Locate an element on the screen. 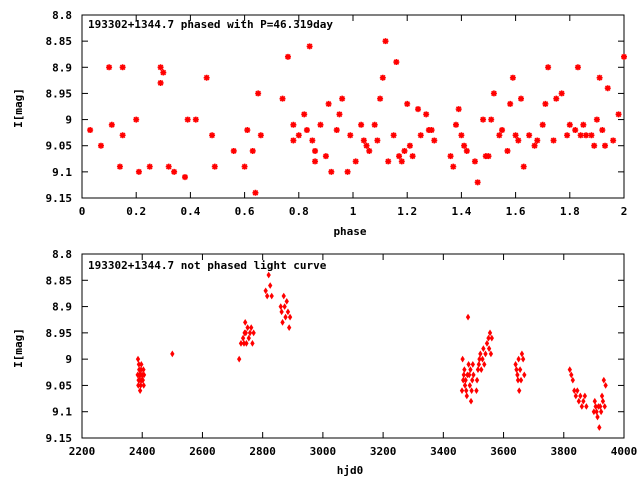  phased-y-tick-label: 8.85 is located at coordinates (59, 41).